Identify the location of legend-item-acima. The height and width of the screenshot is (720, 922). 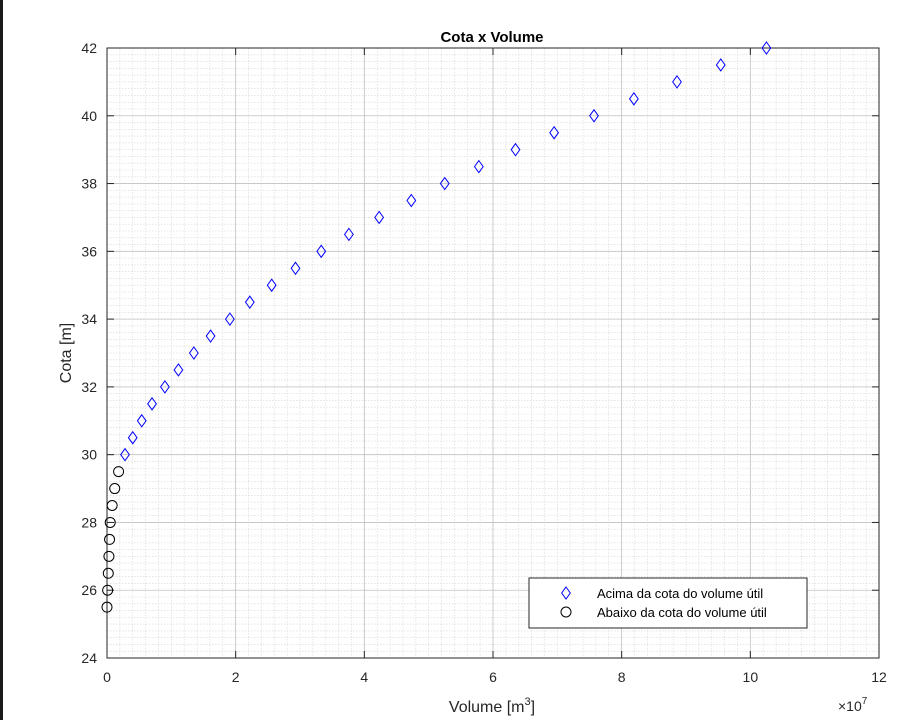
(566, 593).